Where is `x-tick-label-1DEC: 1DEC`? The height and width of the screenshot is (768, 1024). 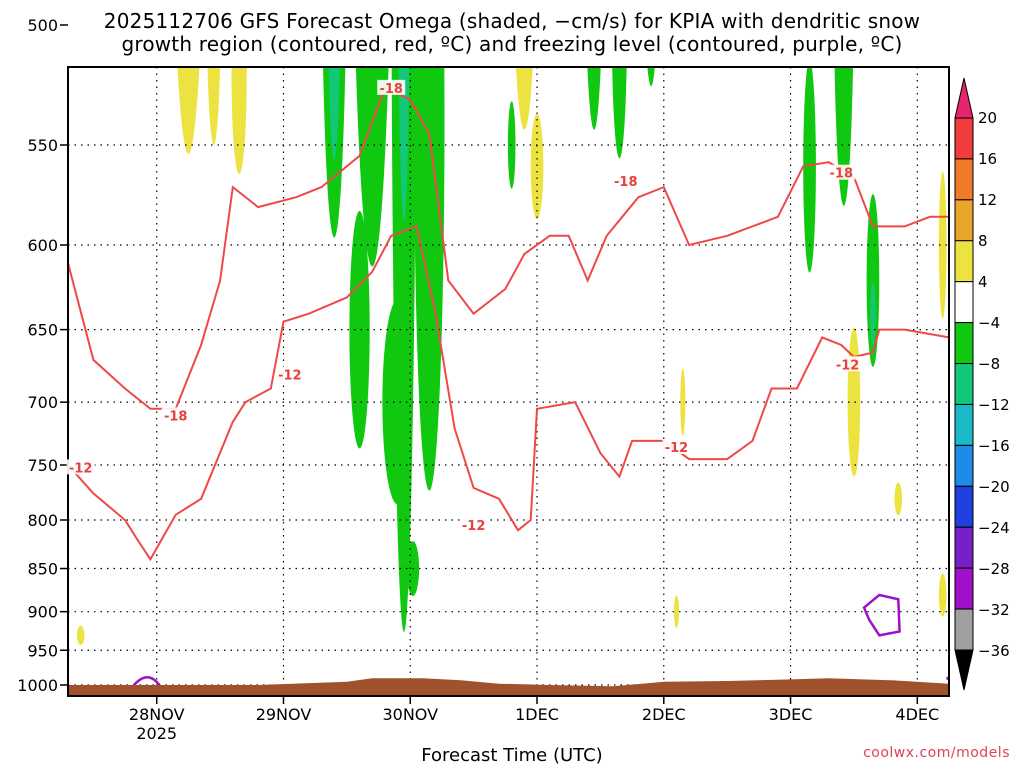
x-tick-label-1DEC: 1DEC is located at coordinates (537, 714).